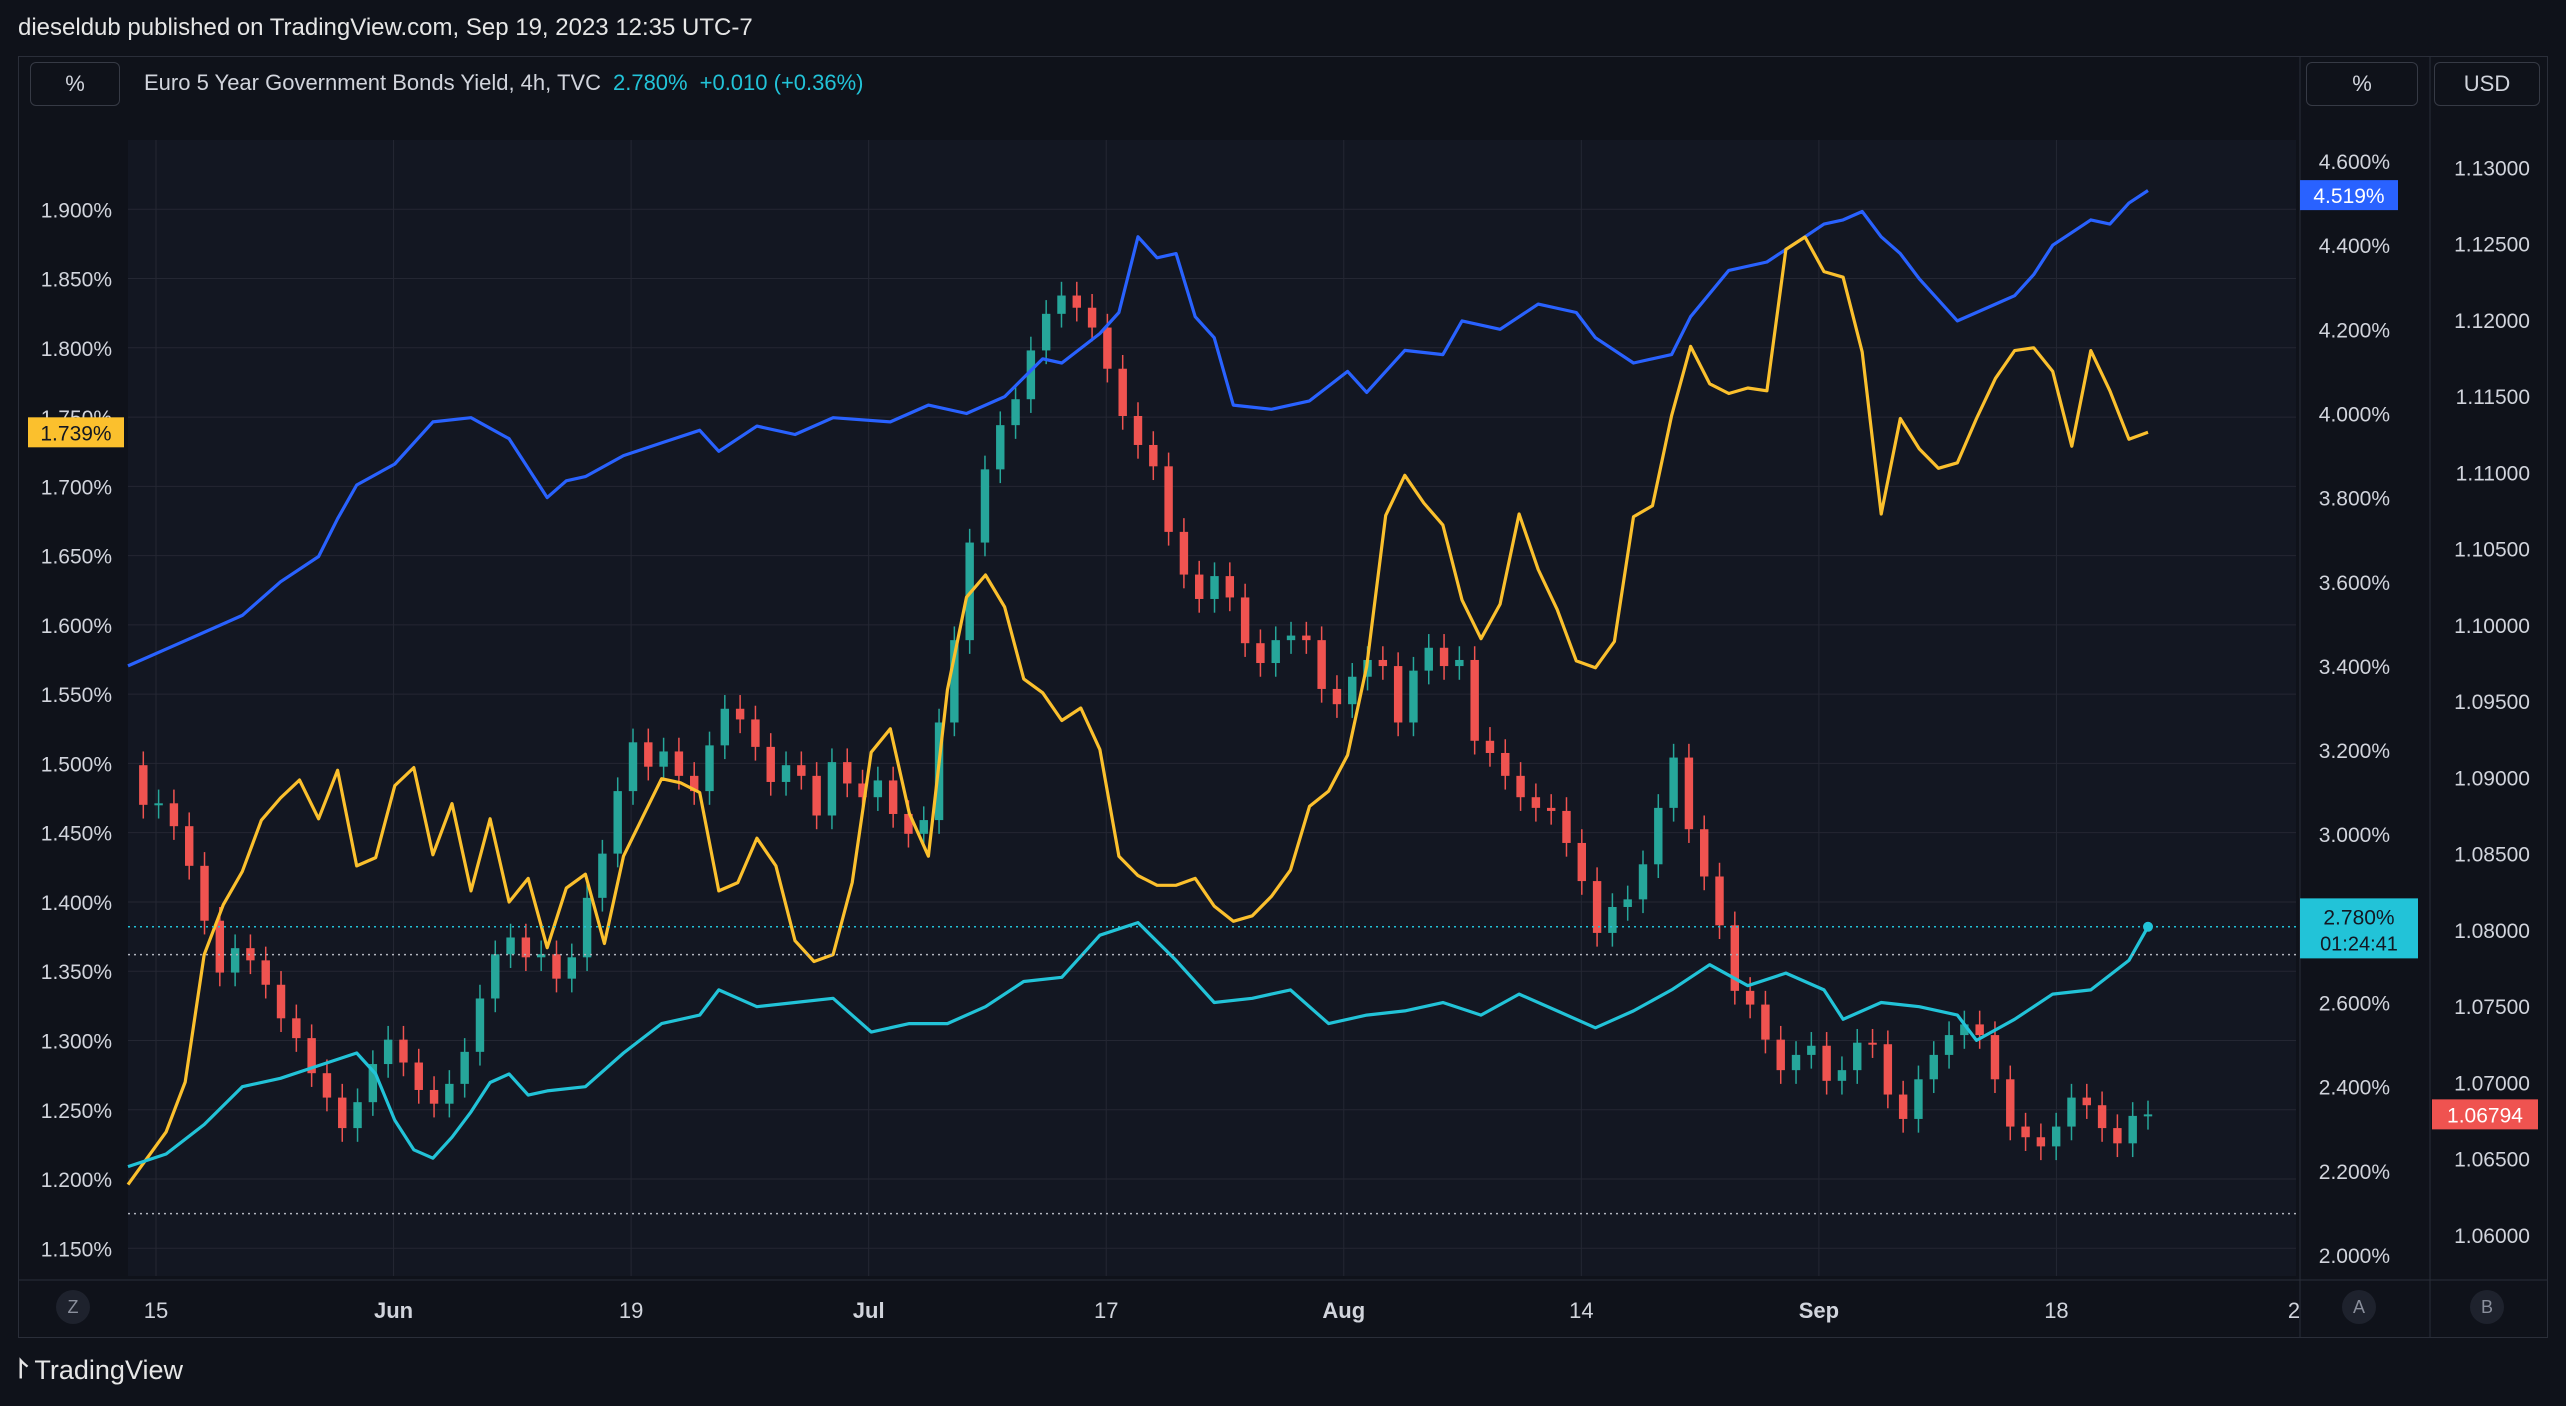 The width and height of the screenshot is (2566, 1406). I want to click on time-axis-label: Jul, so click(869, 1310).